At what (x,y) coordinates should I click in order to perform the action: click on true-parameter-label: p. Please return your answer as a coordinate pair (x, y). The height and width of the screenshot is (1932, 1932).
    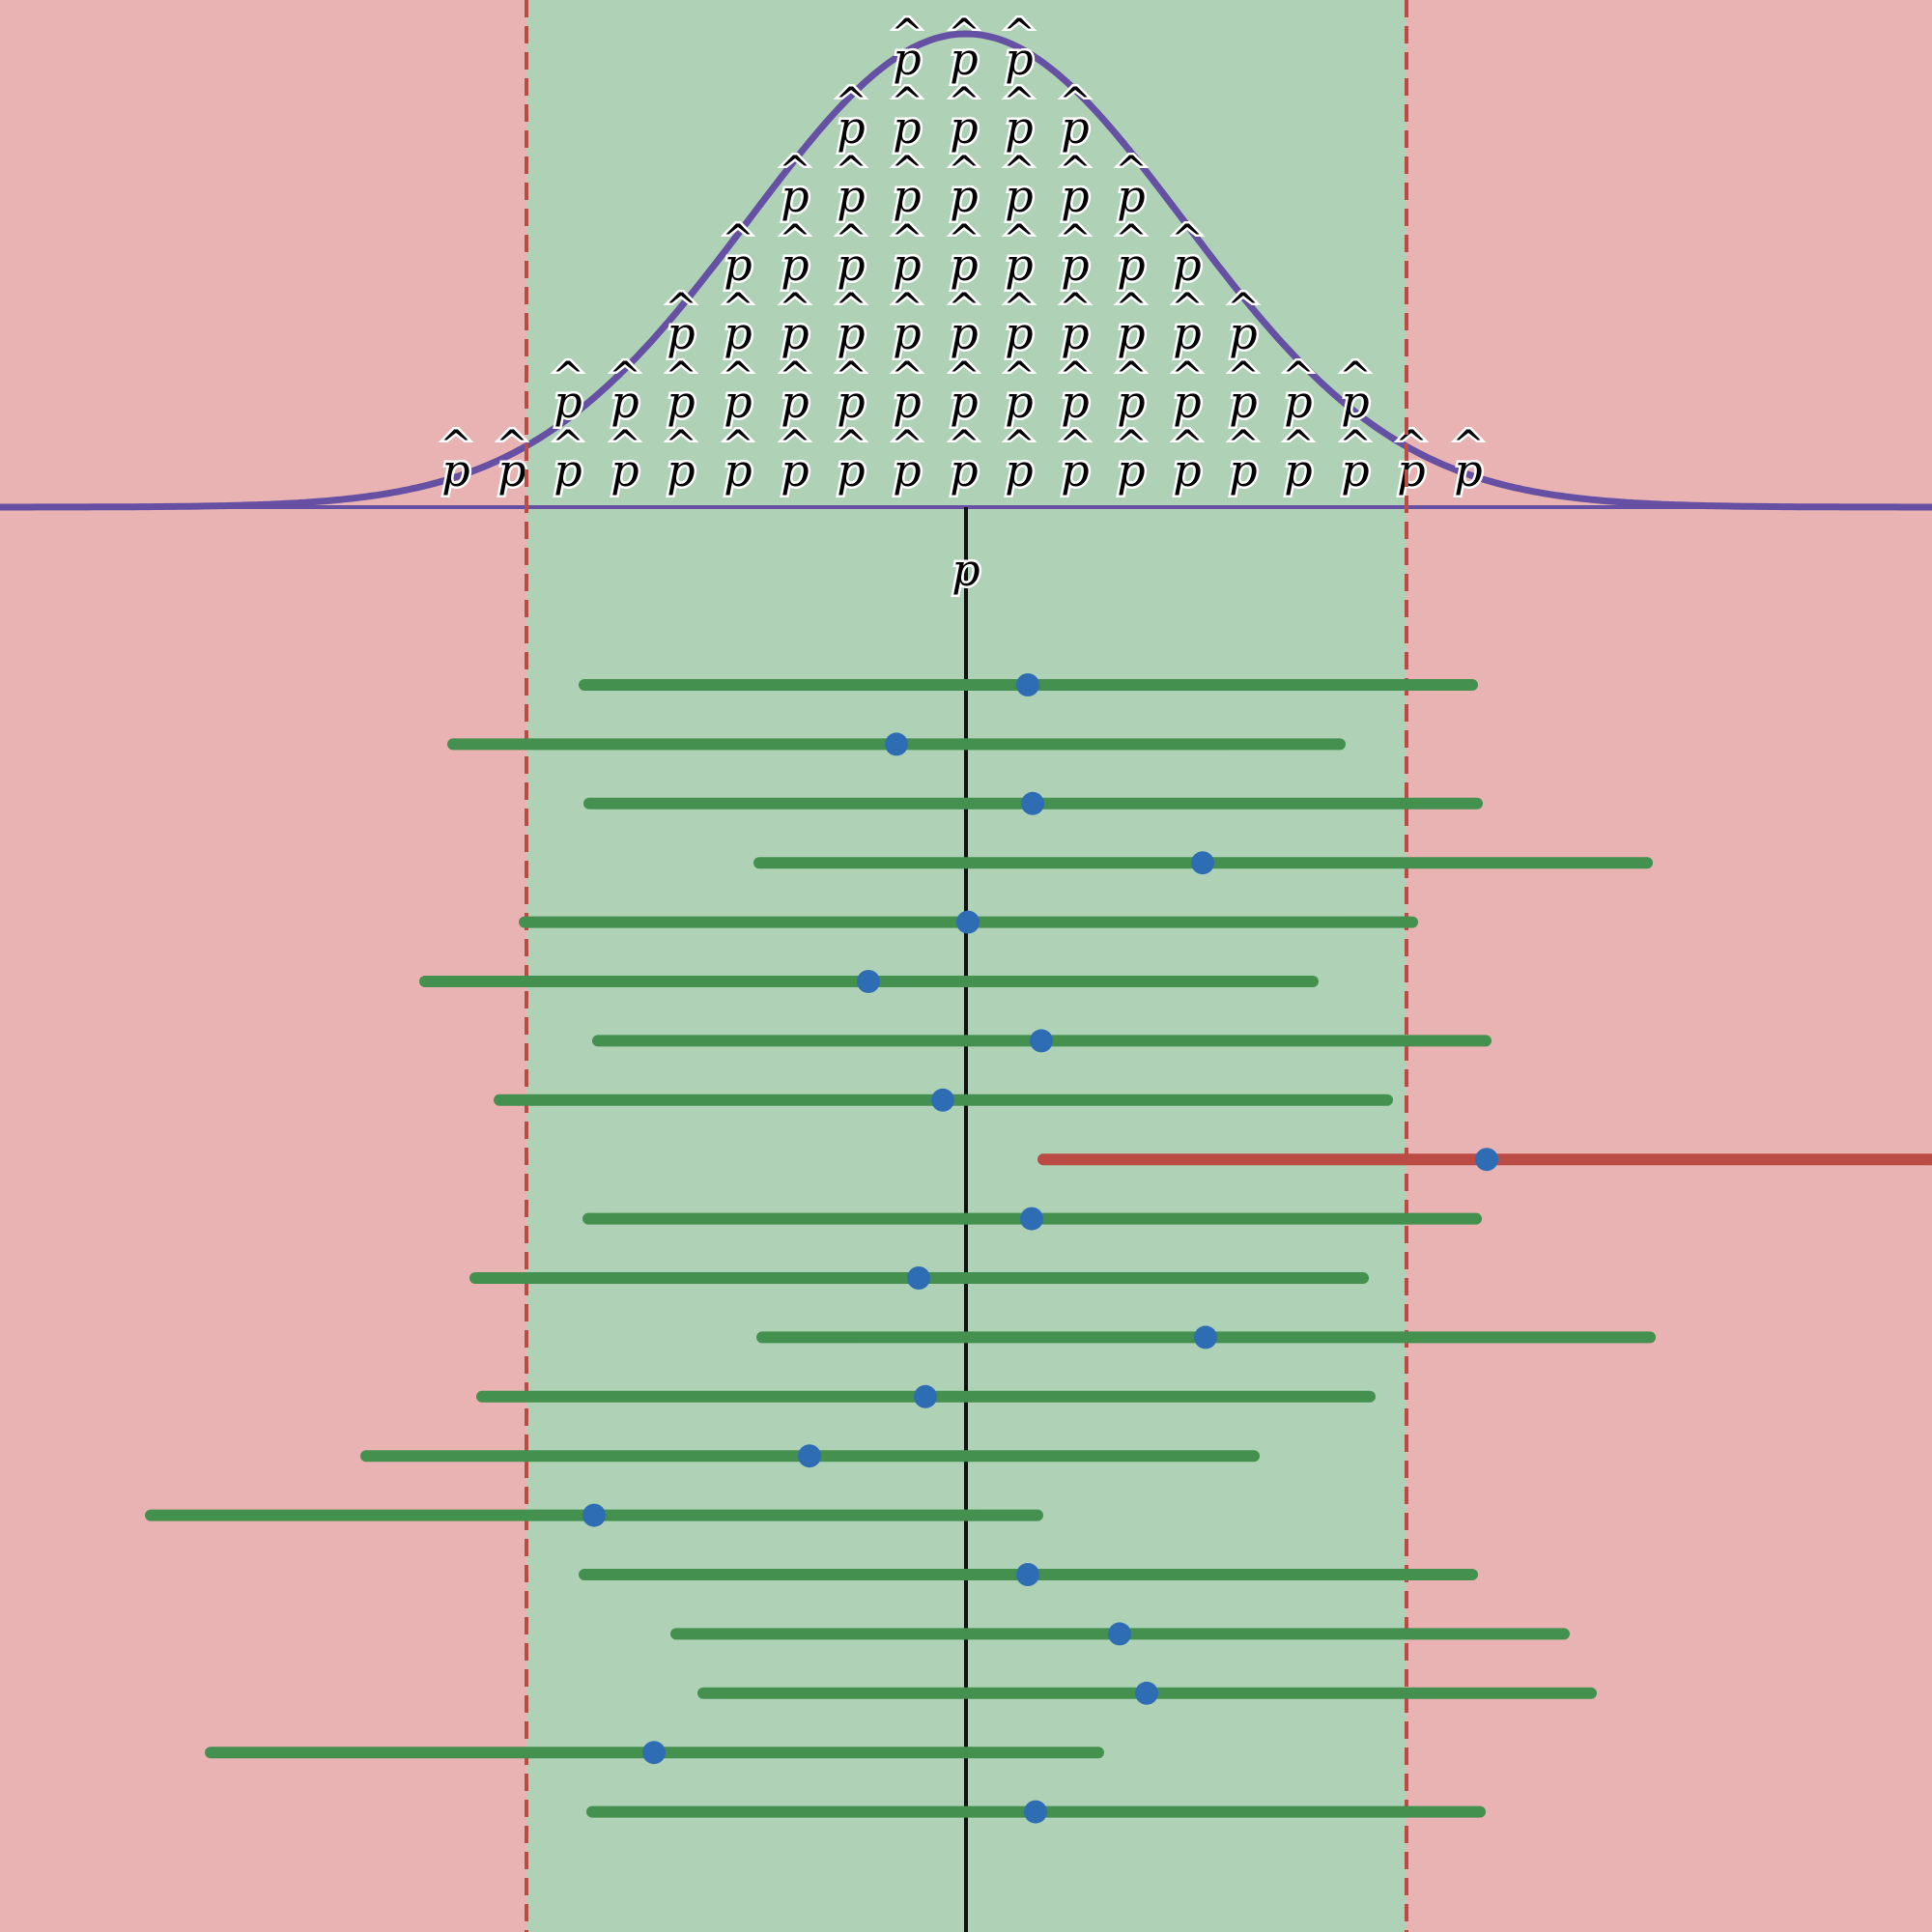
    Looking at the image, I should click on (966, 570).